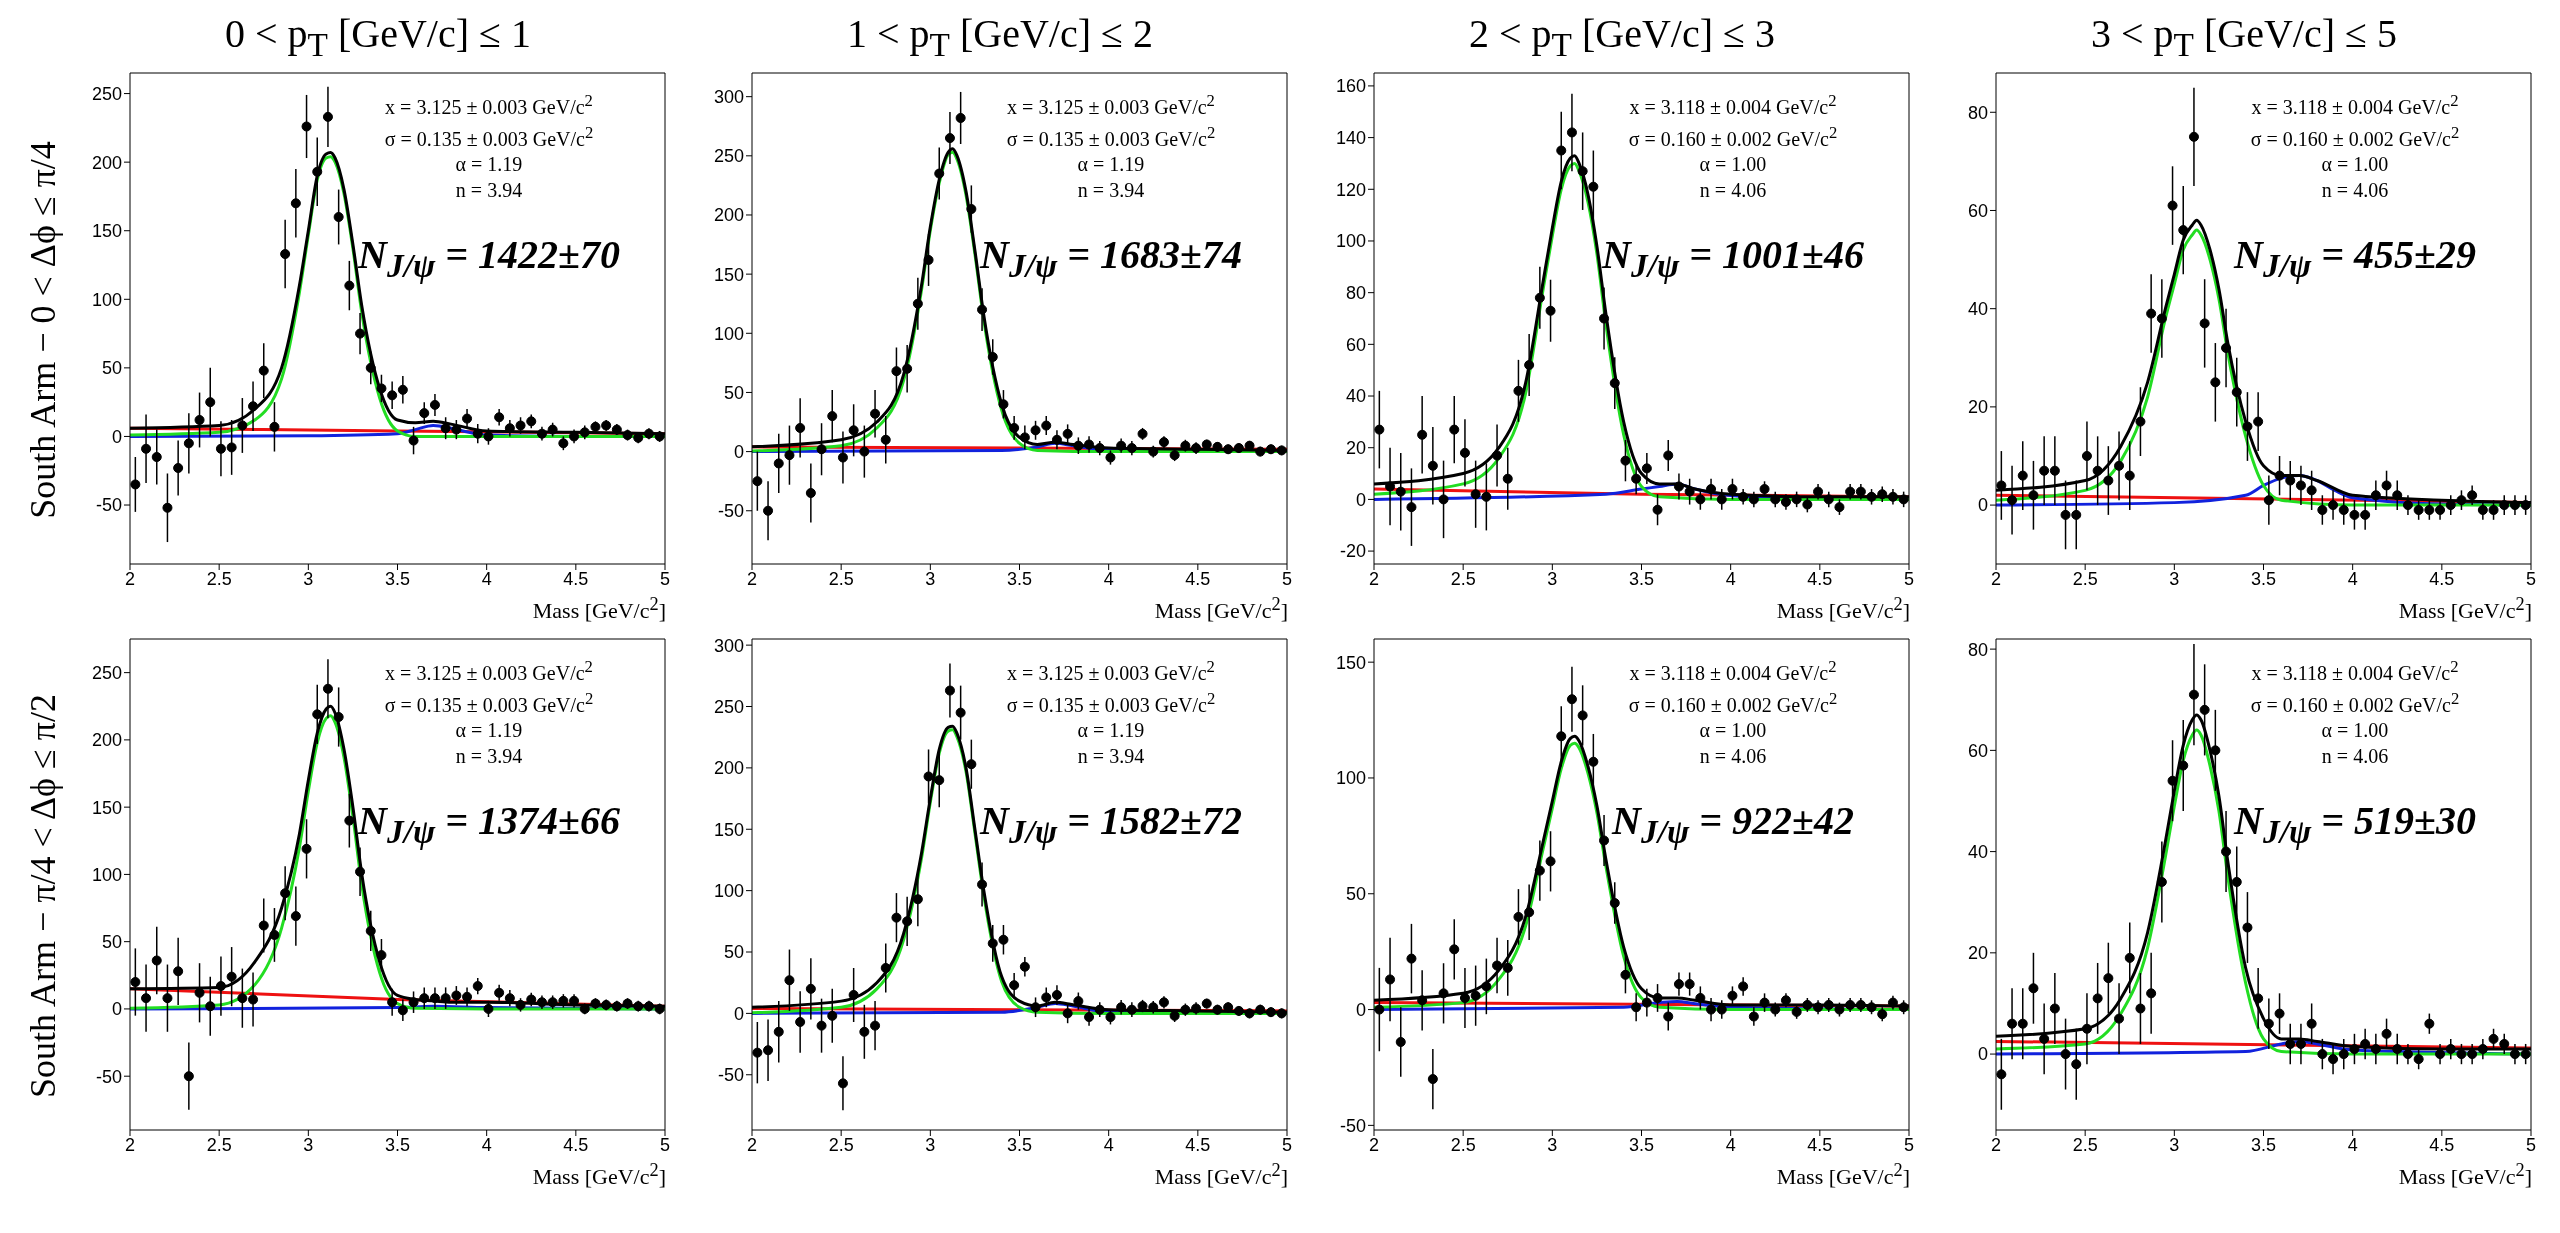 The image size is (2560, 1233). Describe the element at coordinates (1622, 37) in the screenshot. I see `chart-title: 2 < p$_{T}$ [GeV/c] ≤ 3` at that location.